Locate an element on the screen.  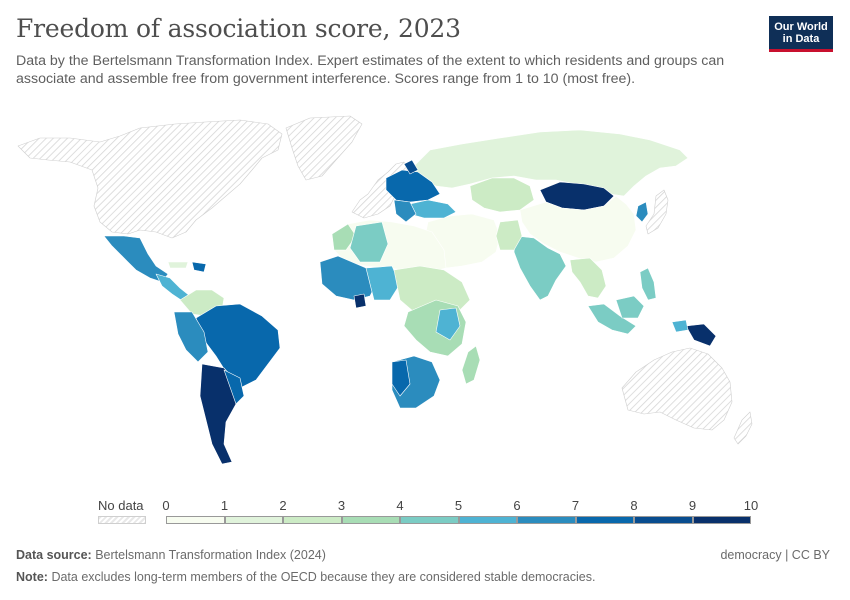
region-indonesia is located at coordinates (612, 319).